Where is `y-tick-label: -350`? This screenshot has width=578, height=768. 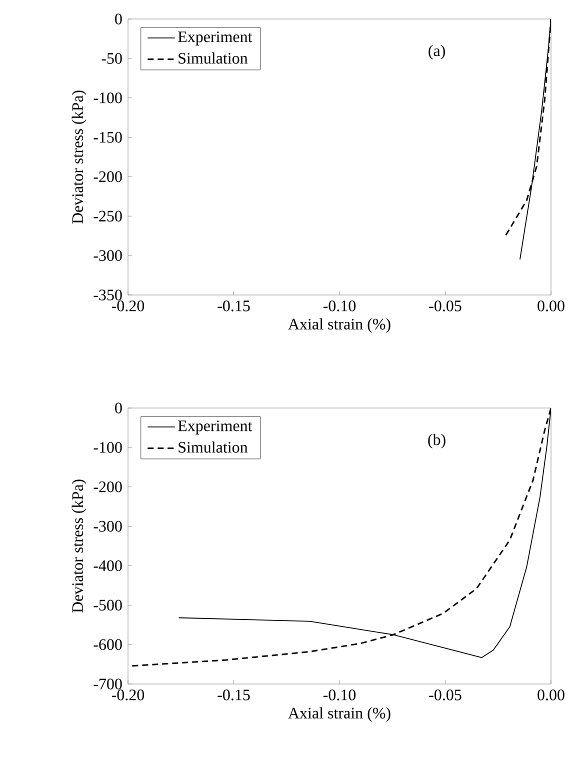
y-tick-label: -350 is located at coordinates (108, 295).